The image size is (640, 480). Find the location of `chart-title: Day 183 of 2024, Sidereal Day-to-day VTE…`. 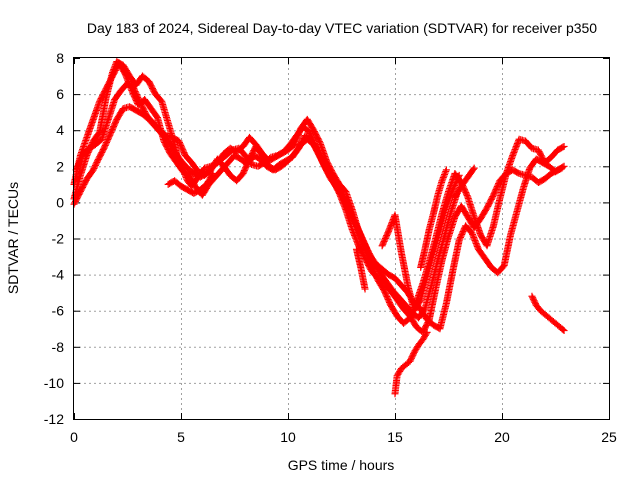

chart-title: Day 183 of 2024, Sidereal Day-to-day VTE… is located at coordinates (342, 28).